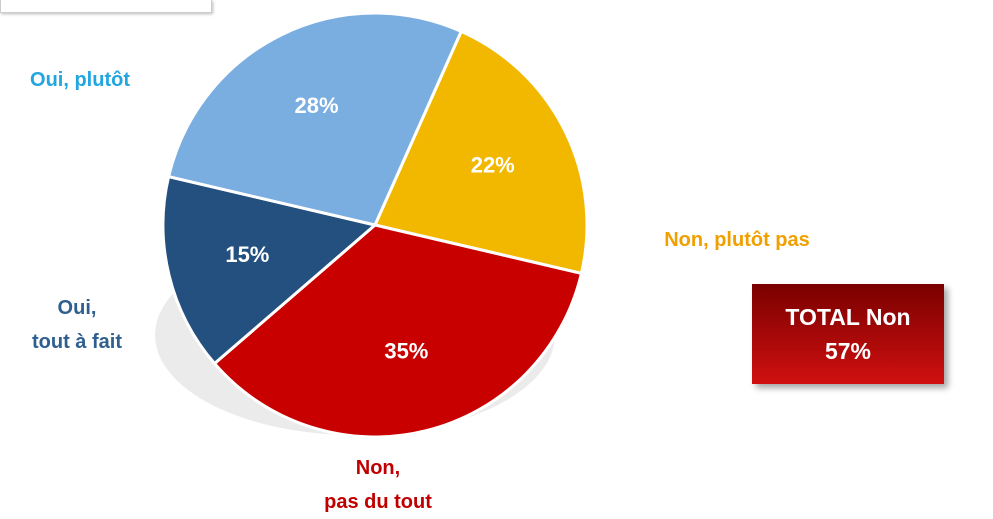 This screenshot has width=993, height=519. Describe the element at coordinates (848, 317) in the screenshot. I see `total-label: TOTAL Non` at that location.